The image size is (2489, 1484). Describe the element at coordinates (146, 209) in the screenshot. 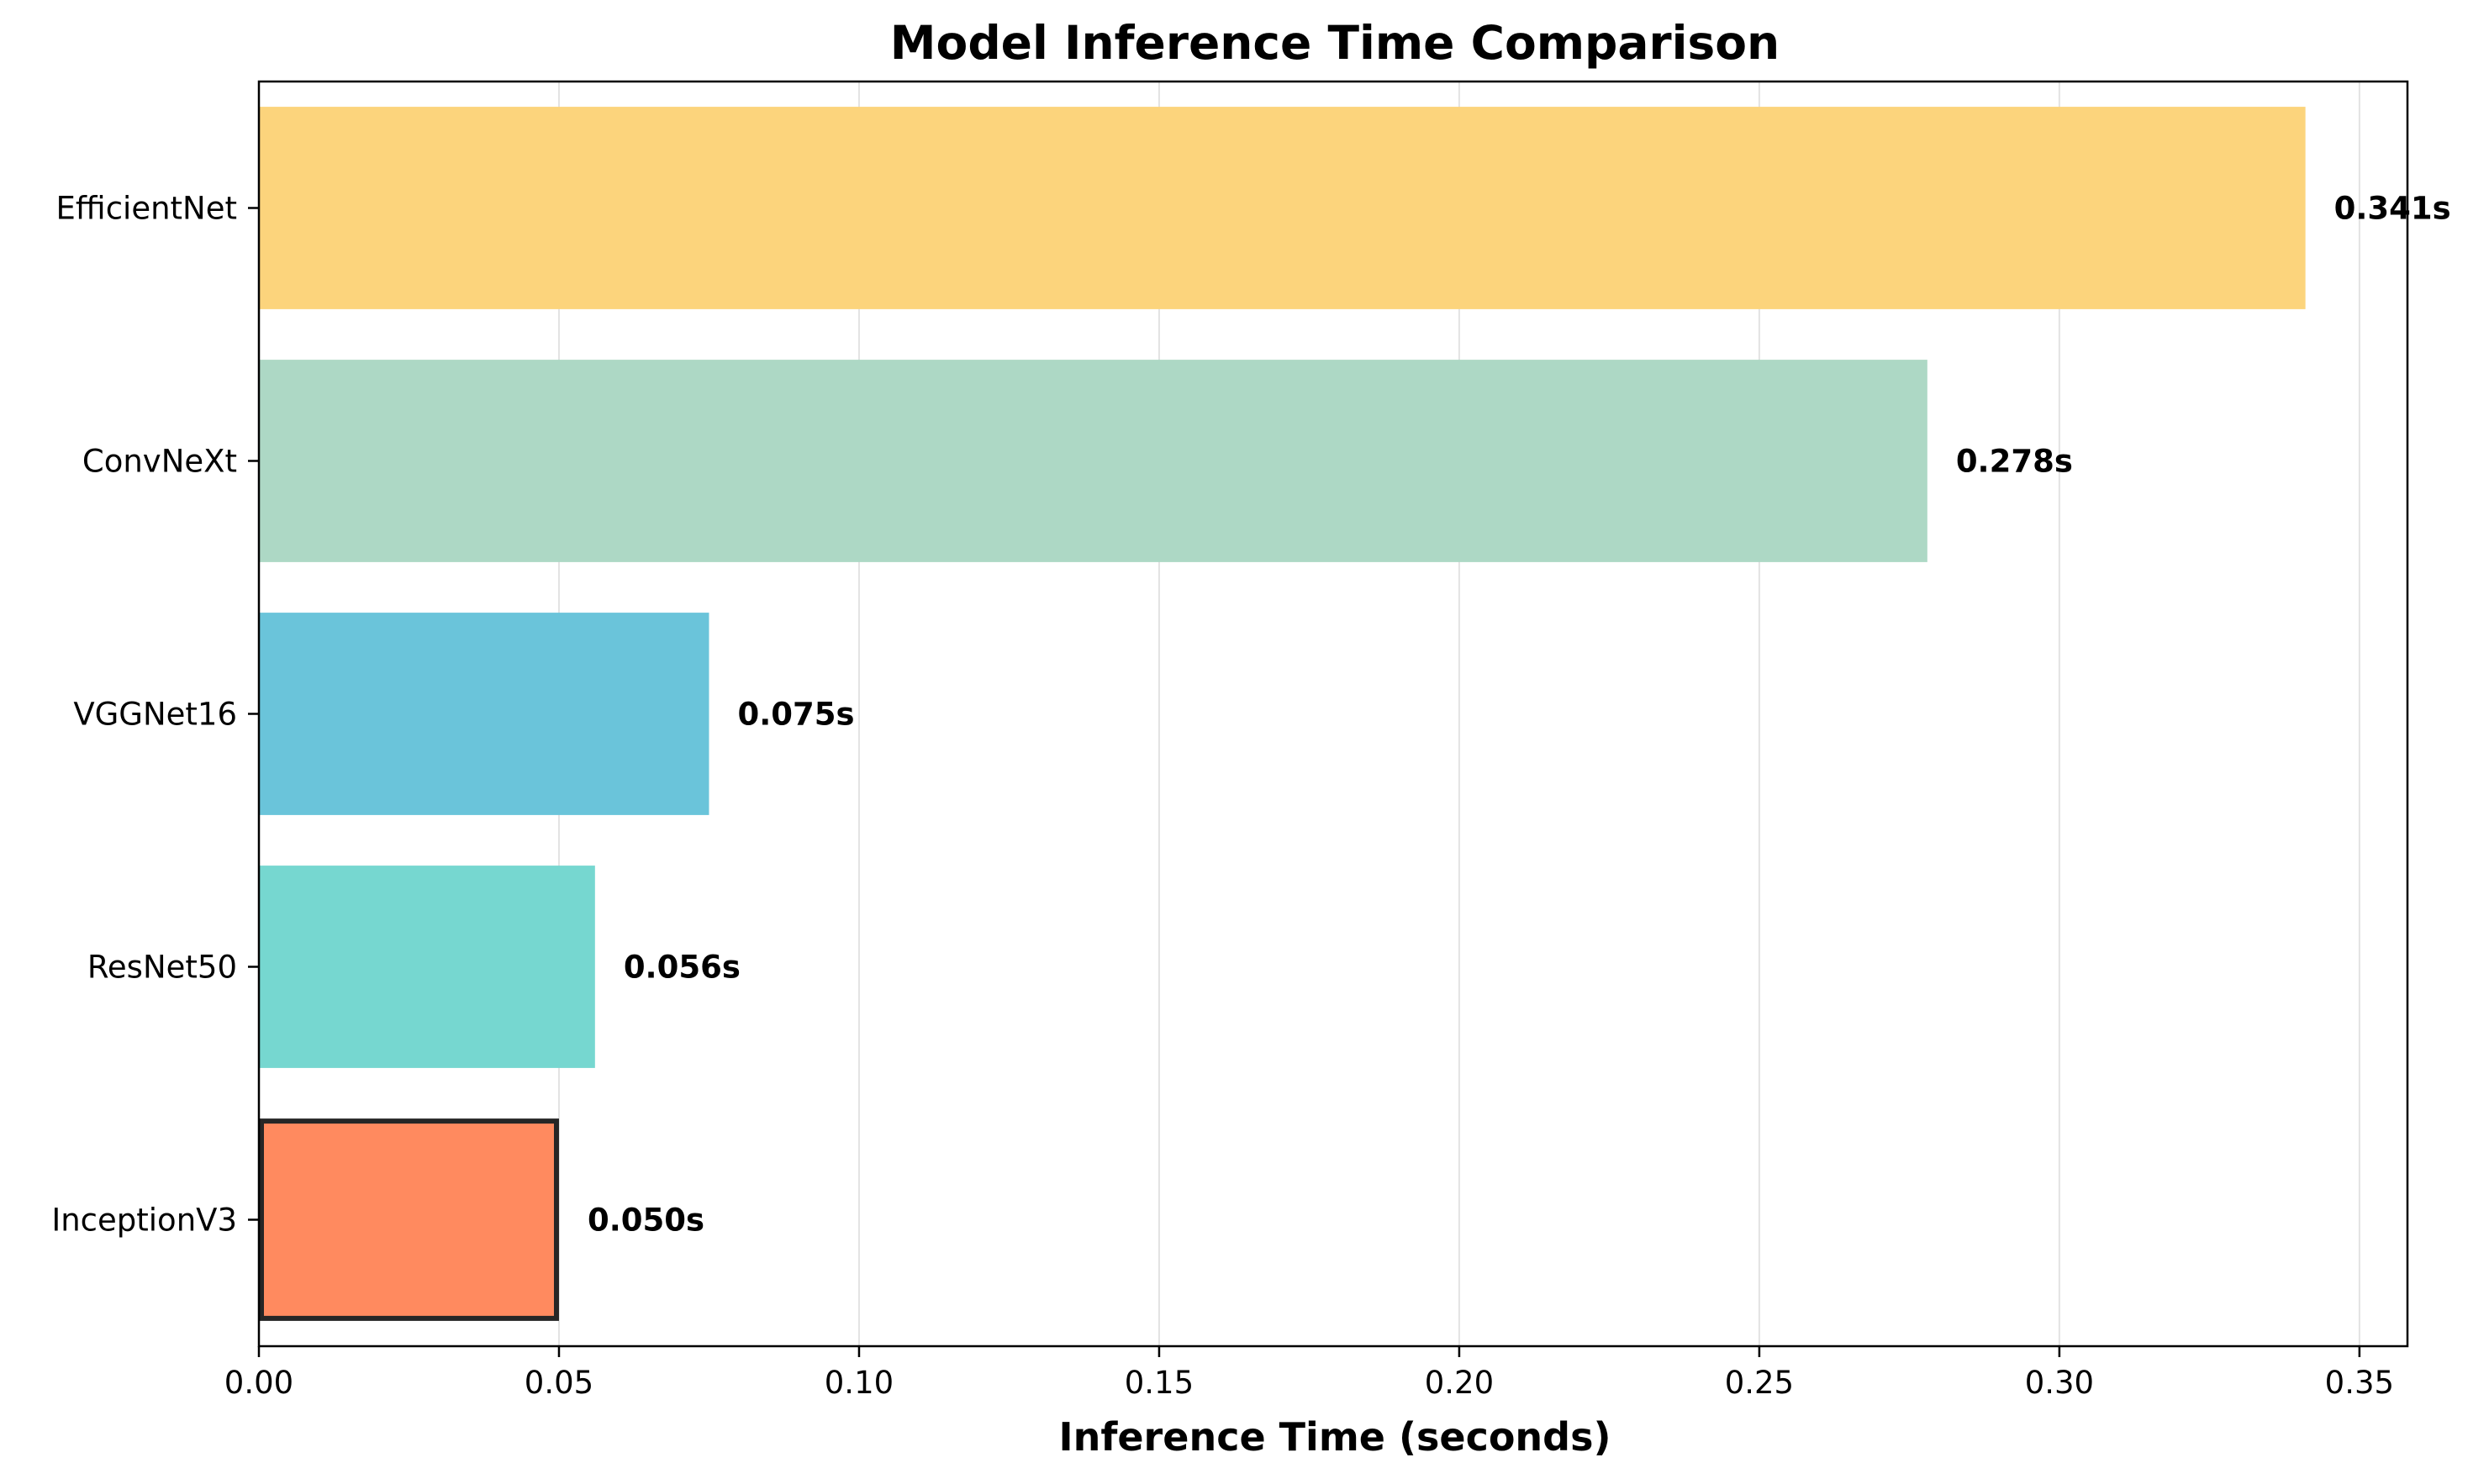

I see `y-tick-label: EfficientNet` at that location.